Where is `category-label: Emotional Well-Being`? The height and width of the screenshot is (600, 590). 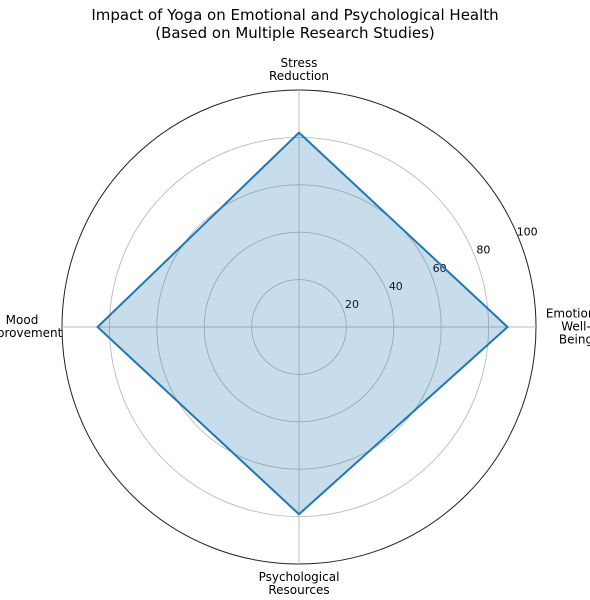
category-label: Emotional Well-Being is located at coordinates (567, 326).